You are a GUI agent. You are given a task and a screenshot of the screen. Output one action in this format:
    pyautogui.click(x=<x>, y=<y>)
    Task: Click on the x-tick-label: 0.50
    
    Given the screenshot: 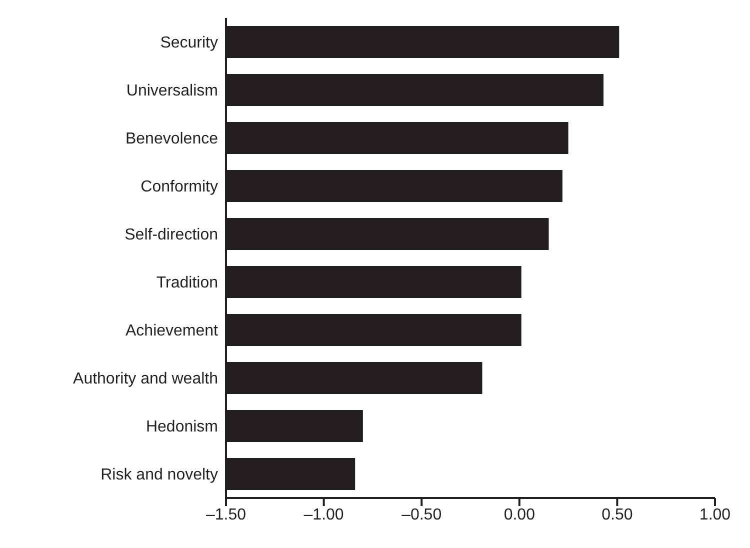 What is the action you would take?
    pyautogui.click(x=617, y=515)
    